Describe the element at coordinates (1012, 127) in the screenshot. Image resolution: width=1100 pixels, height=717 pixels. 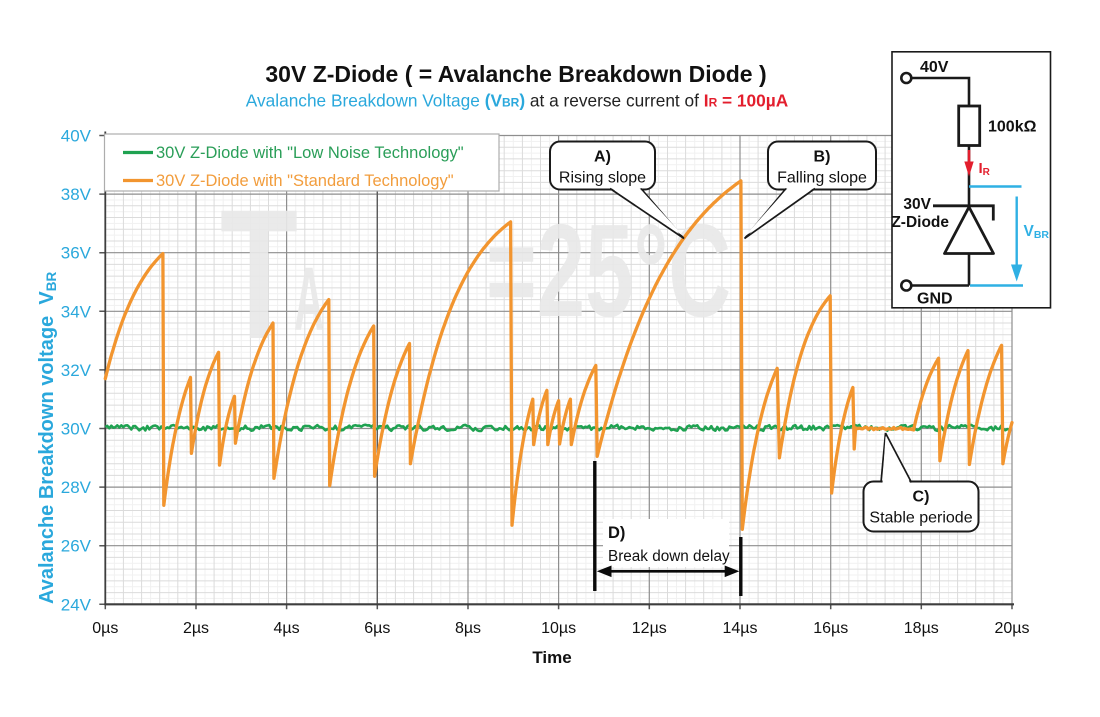
I see `svg-text: 100kΩ` at that location.